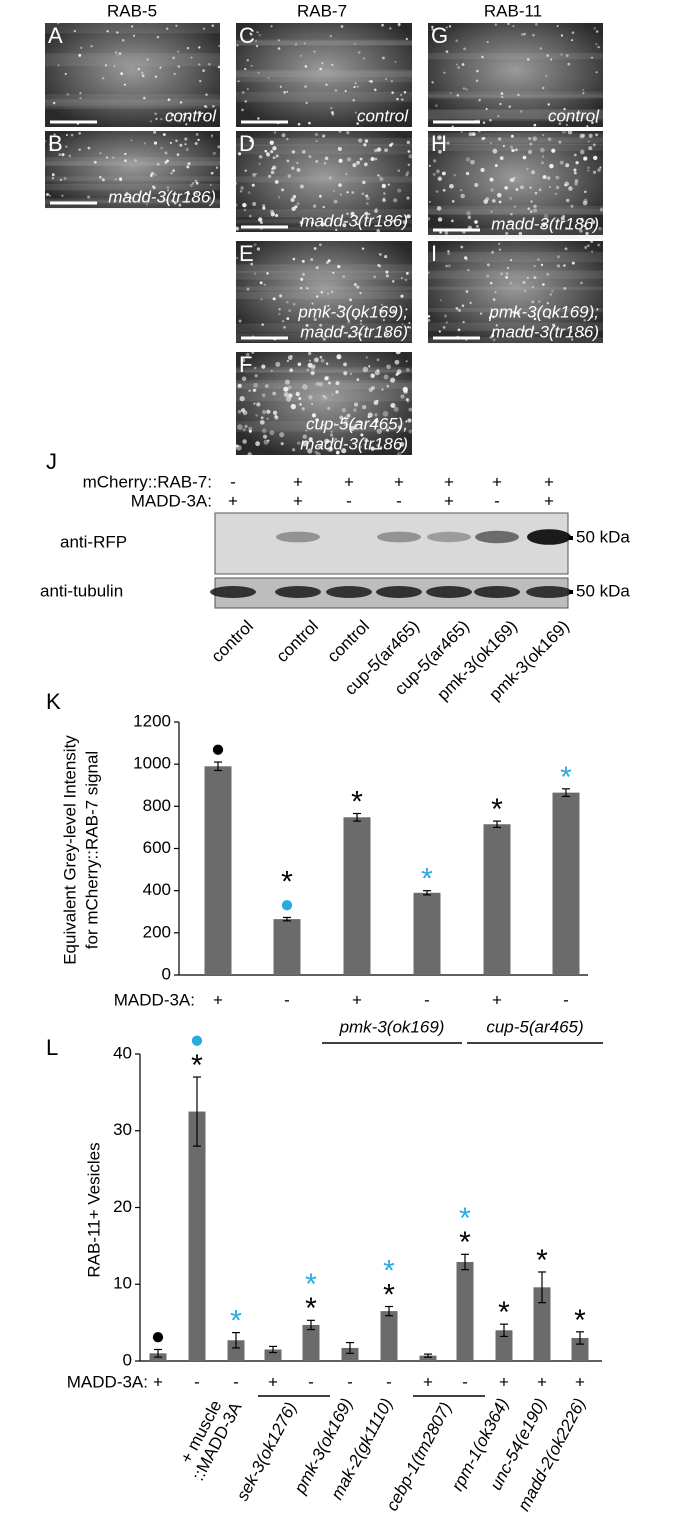  What do you see at coordinates (157, 805) in the screenshot?
I see `y-tick-label: 800` at bounding box center [157, 805].